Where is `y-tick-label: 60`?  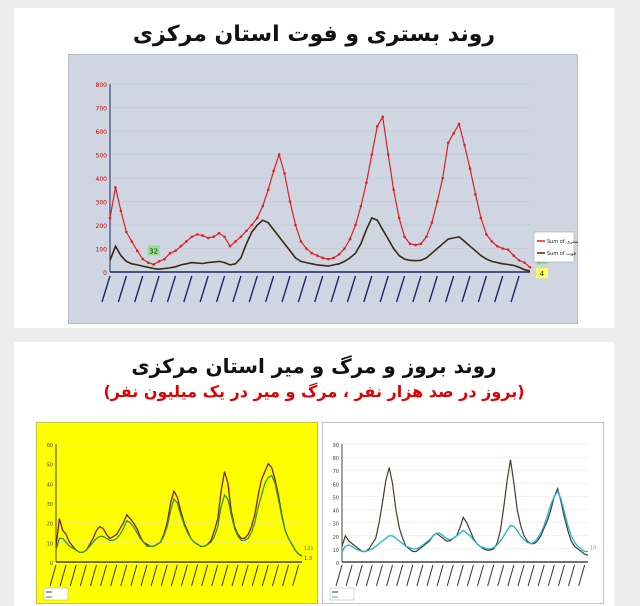
y-tick-label: 60 is located at coordinates (336, 485).